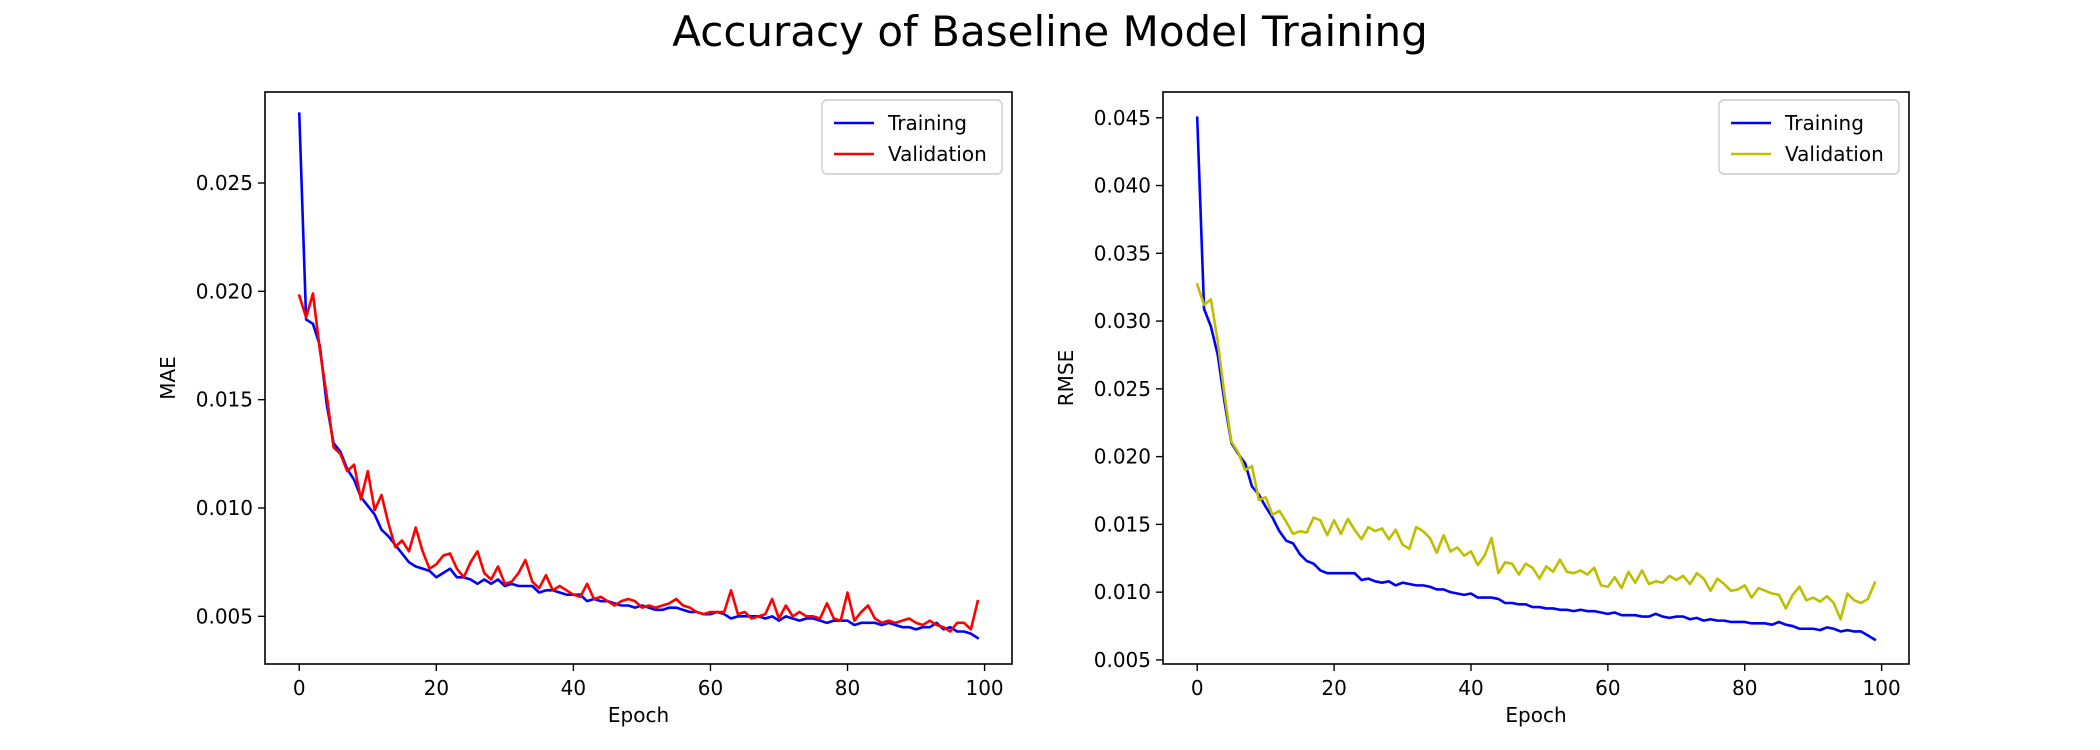  I want to click on figure-title: Accuracy of Baseline Model Training, so click(1050, 31).